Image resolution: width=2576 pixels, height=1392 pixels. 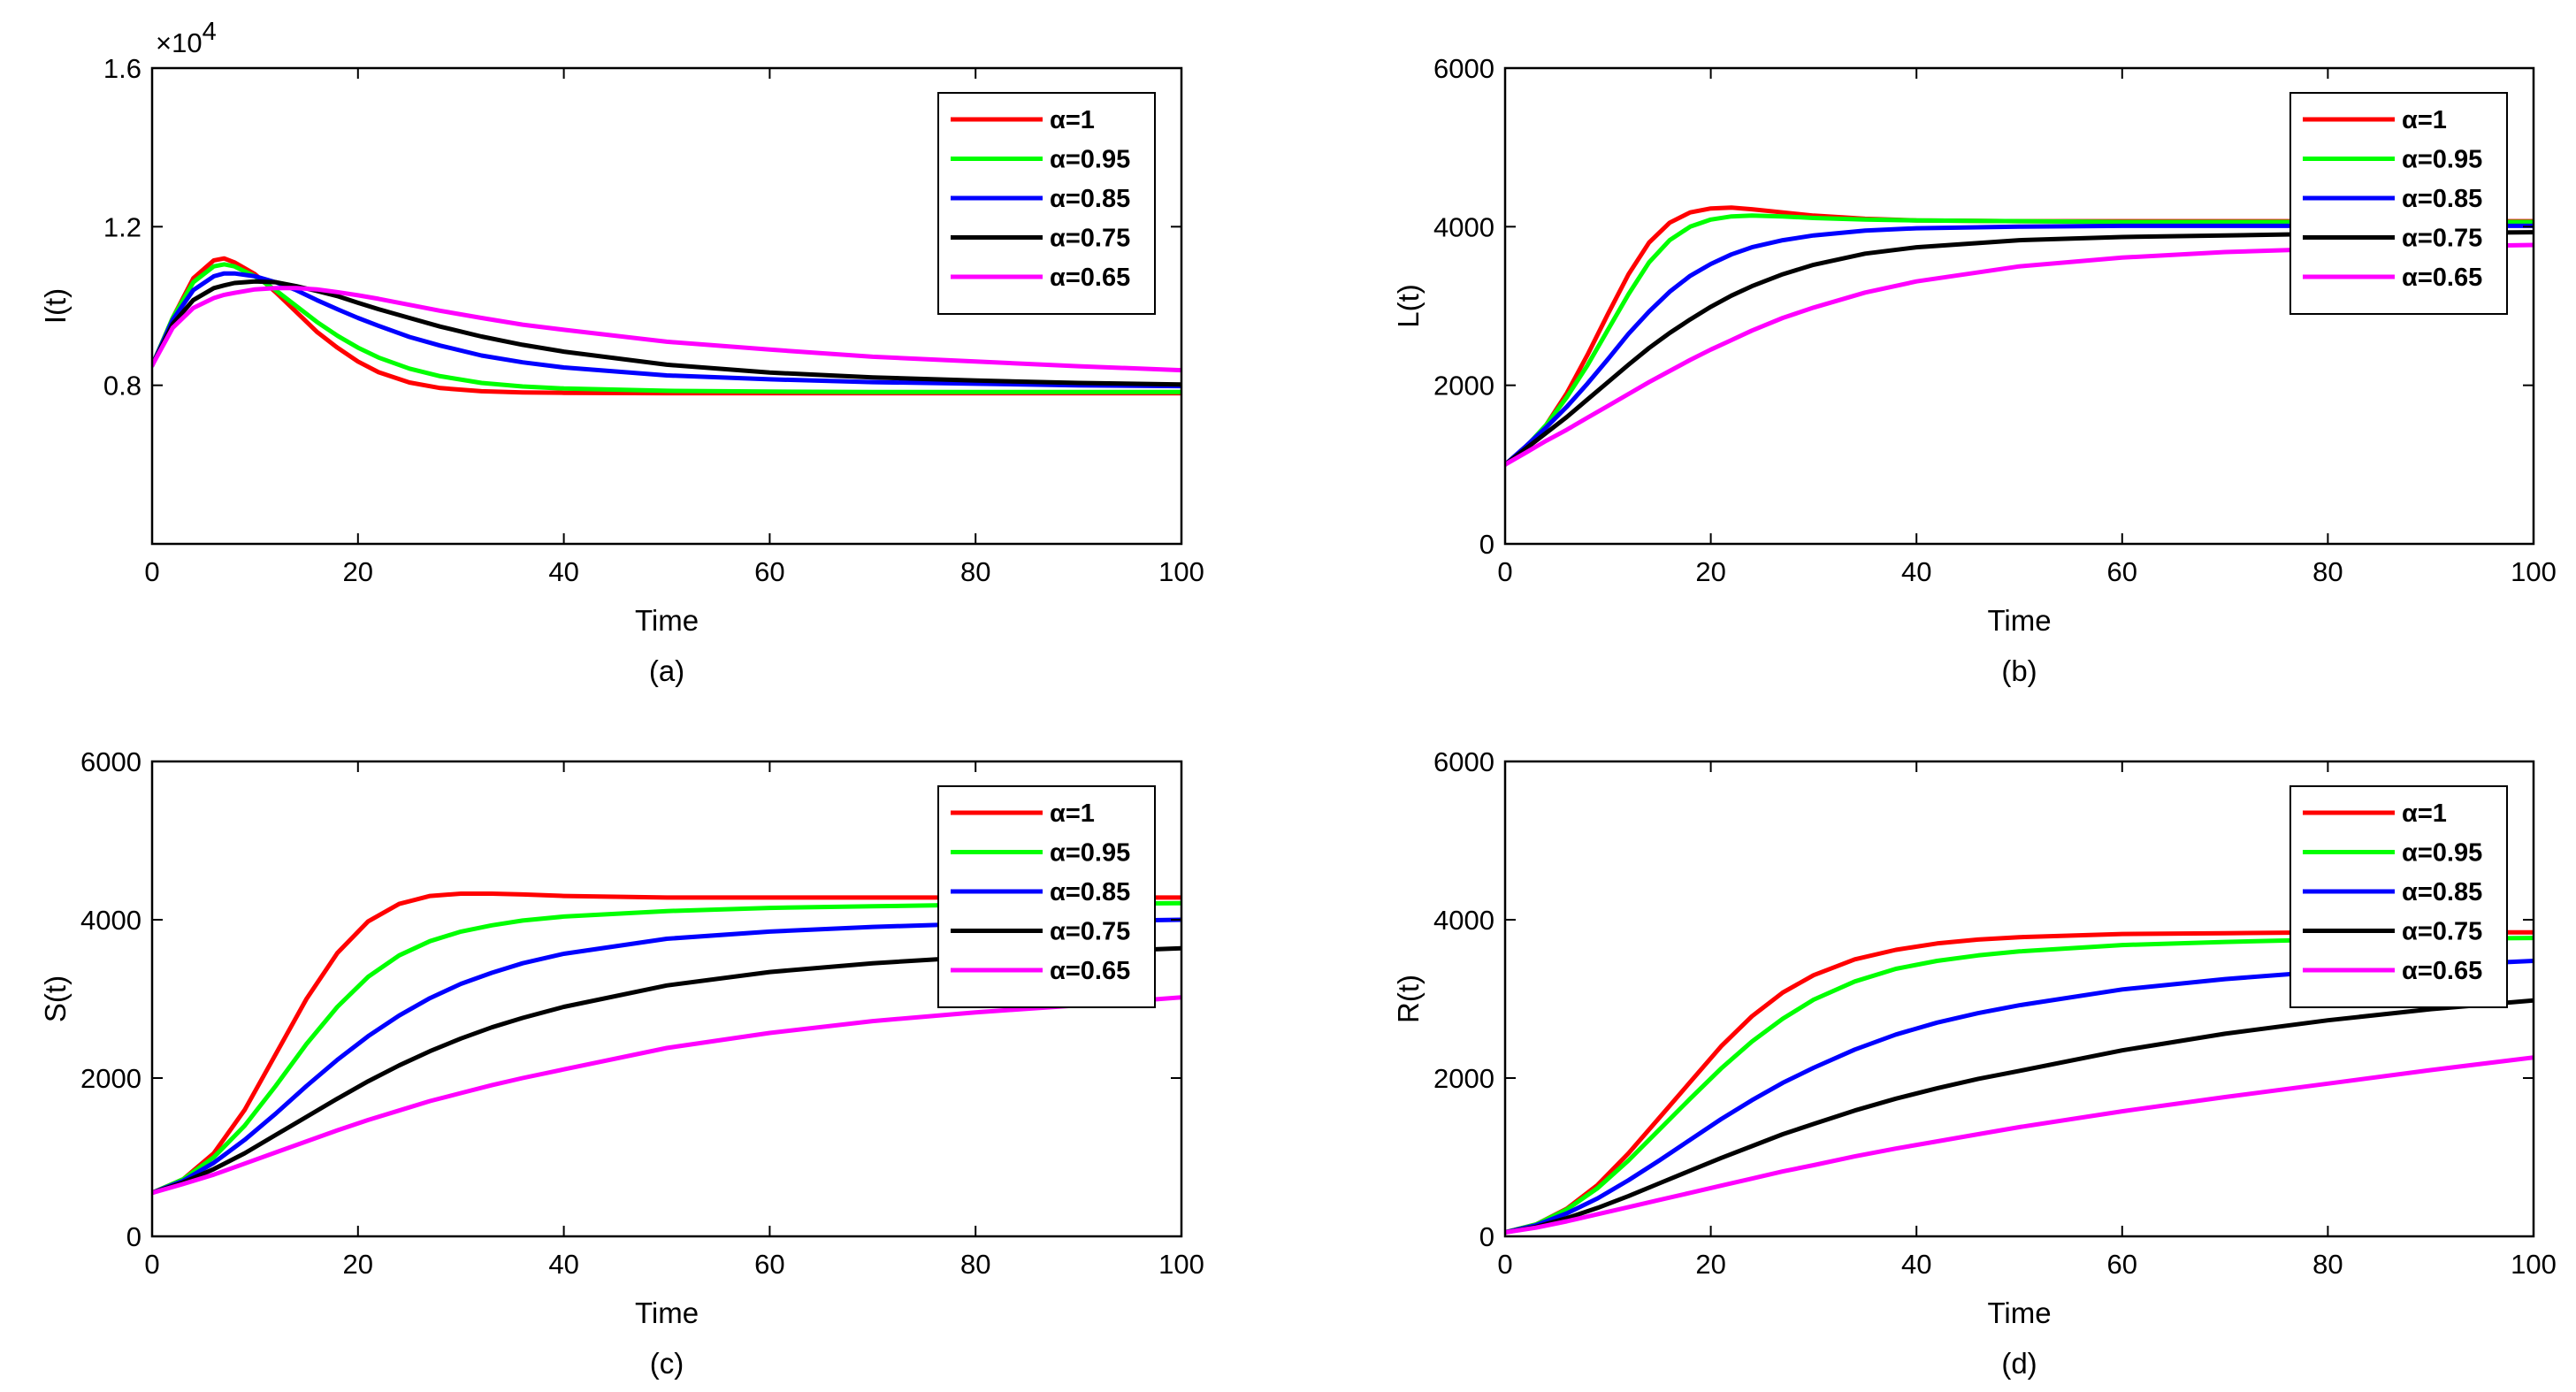 I want to click on axis-exponent: ×10⁴, so click(x=186, y=38).